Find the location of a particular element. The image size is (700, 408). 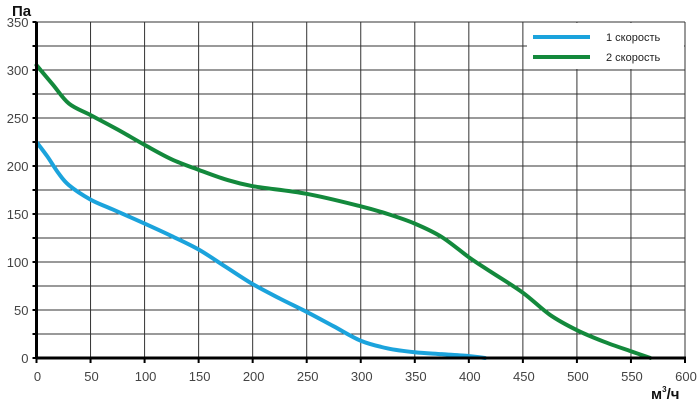

x-tick-label: 450 is located at coordinates (524, 376).